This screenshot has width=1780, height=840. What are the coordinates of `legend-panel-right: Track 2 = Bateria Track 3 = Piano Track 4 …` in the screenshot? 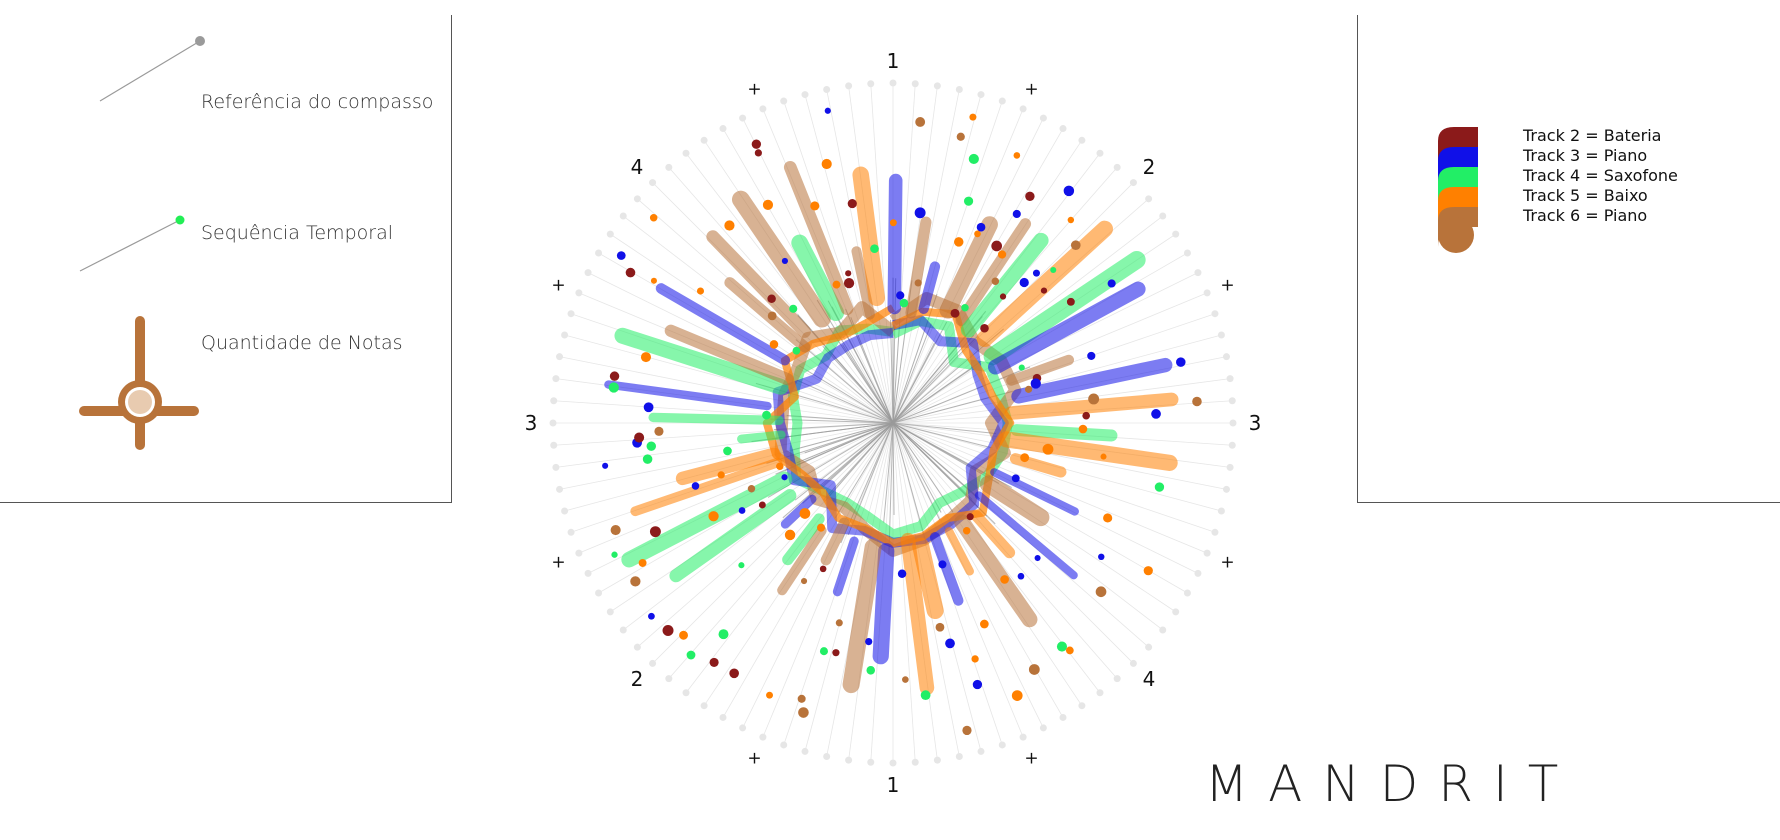 It's located at (1568, 259).